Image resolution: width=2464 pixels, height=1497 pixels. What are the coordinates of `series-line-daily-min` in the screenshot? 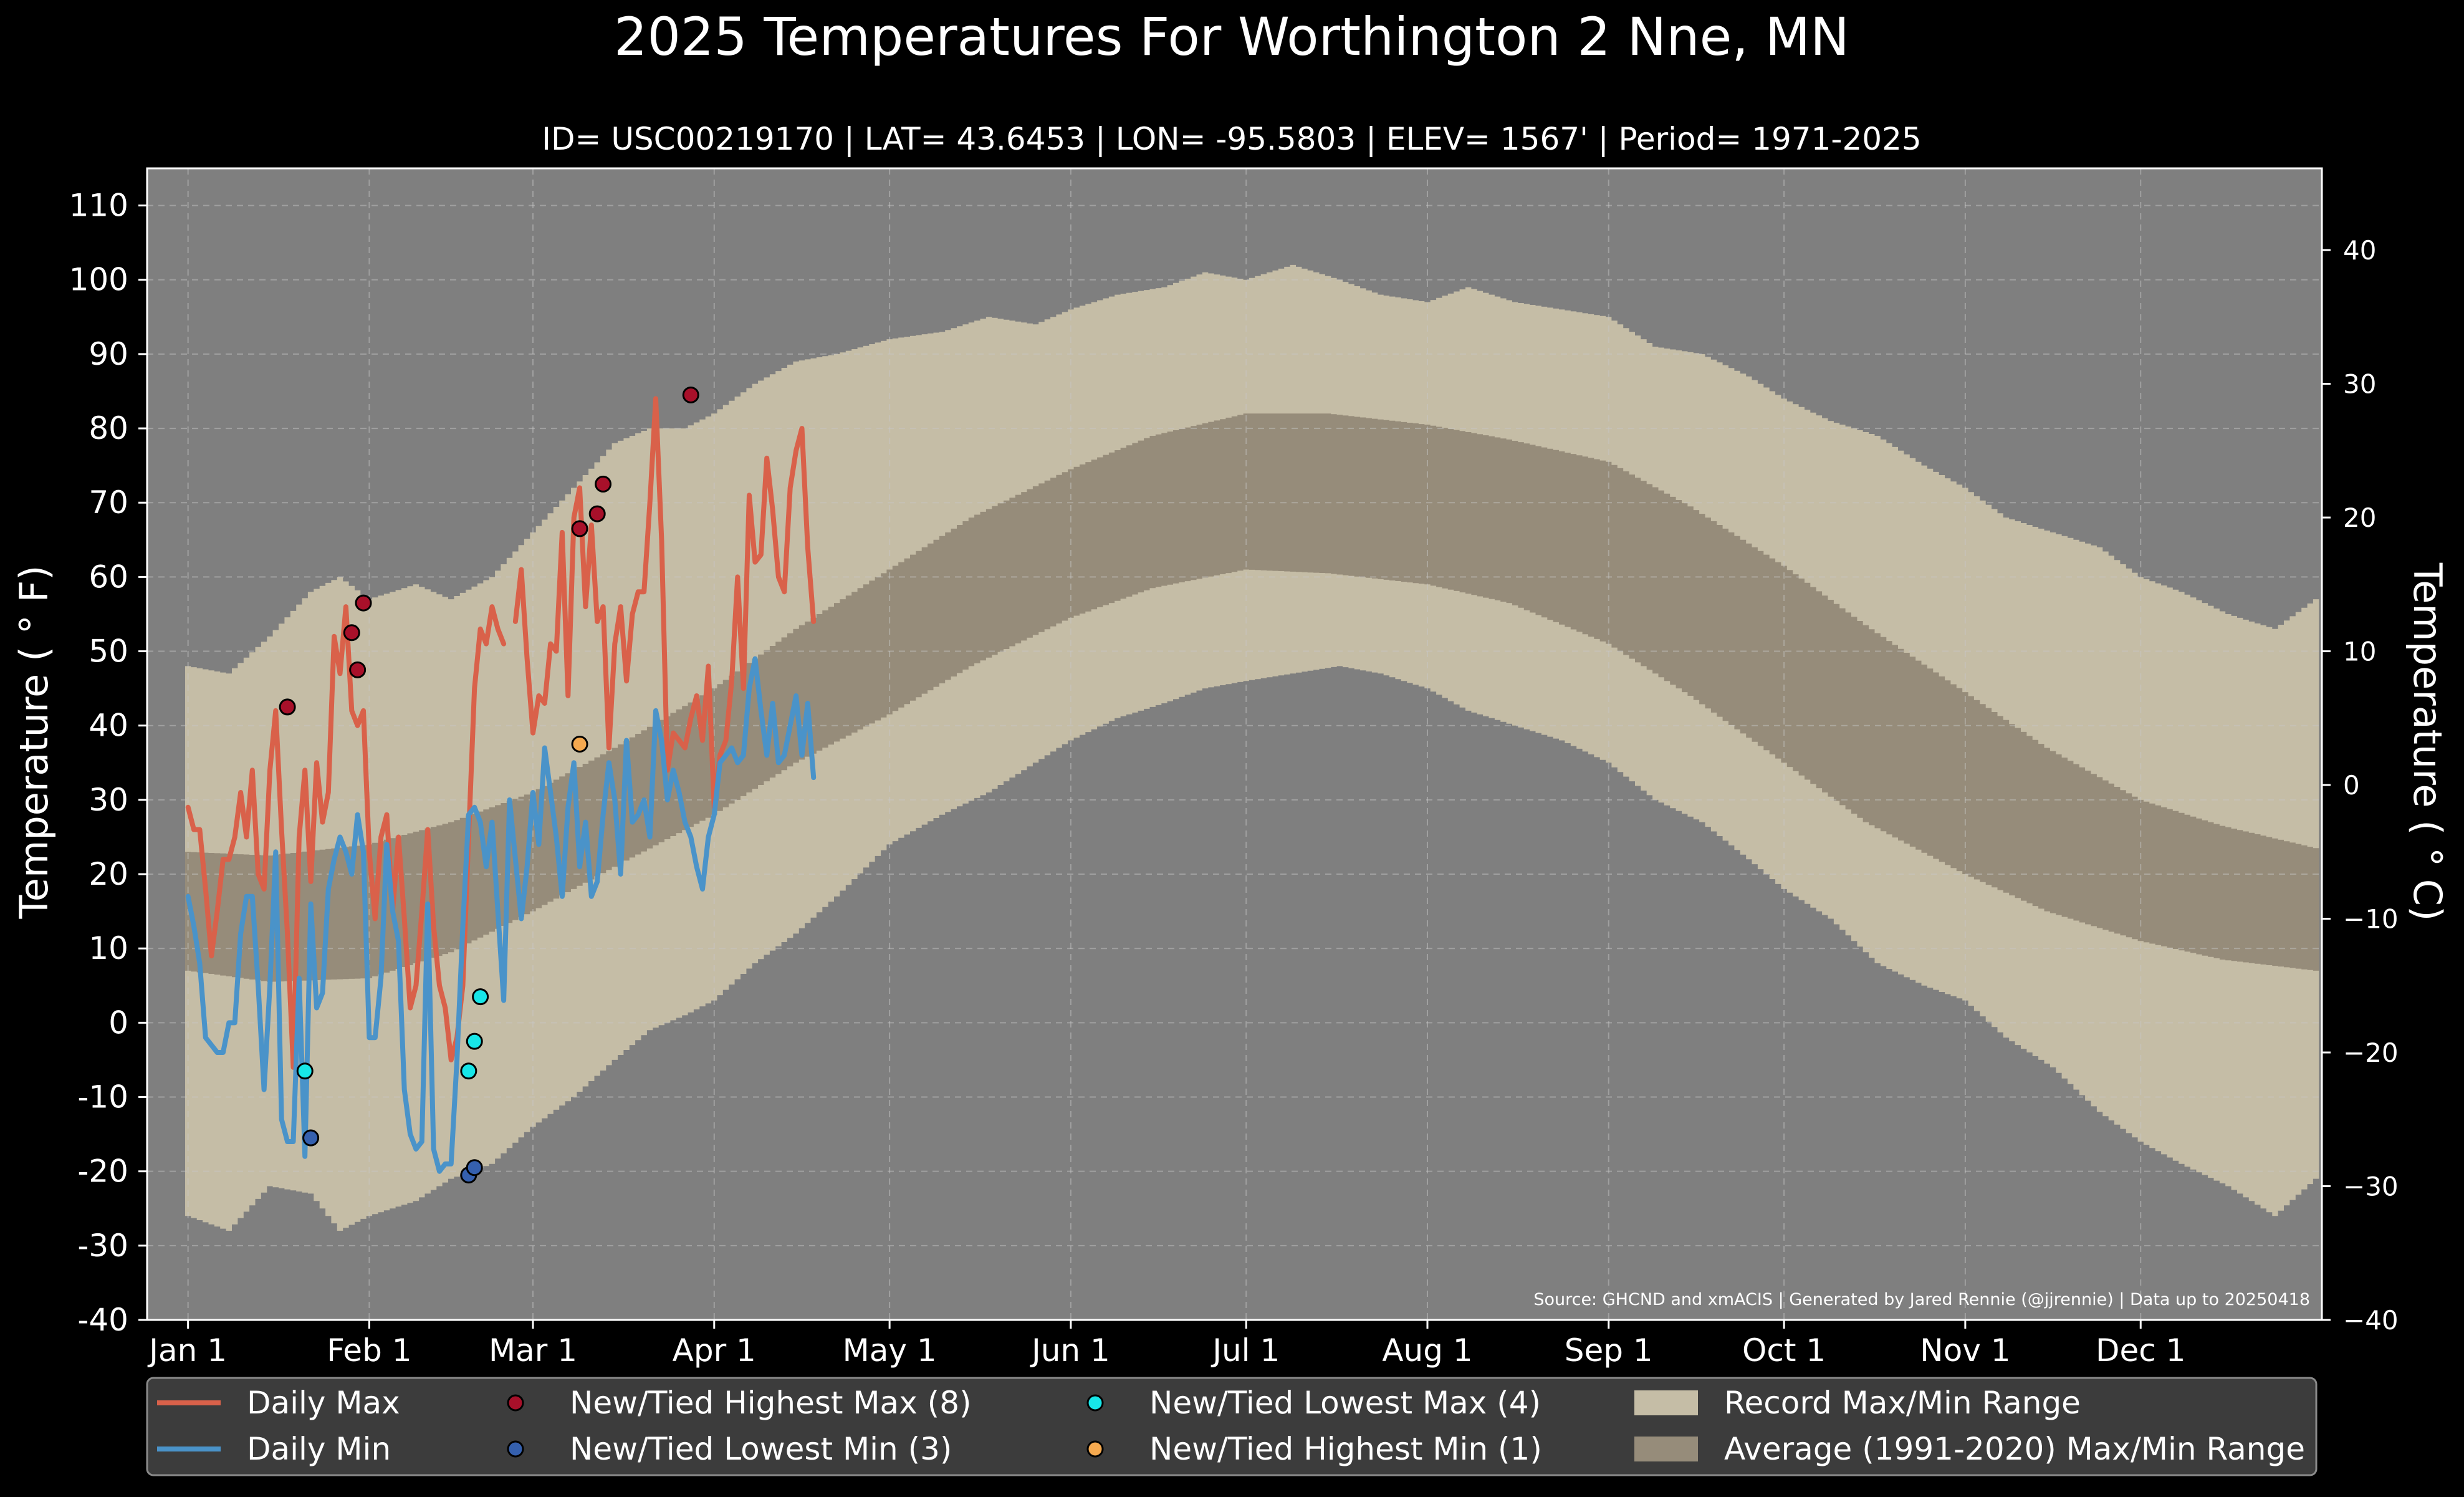 It's located at (501, 915).